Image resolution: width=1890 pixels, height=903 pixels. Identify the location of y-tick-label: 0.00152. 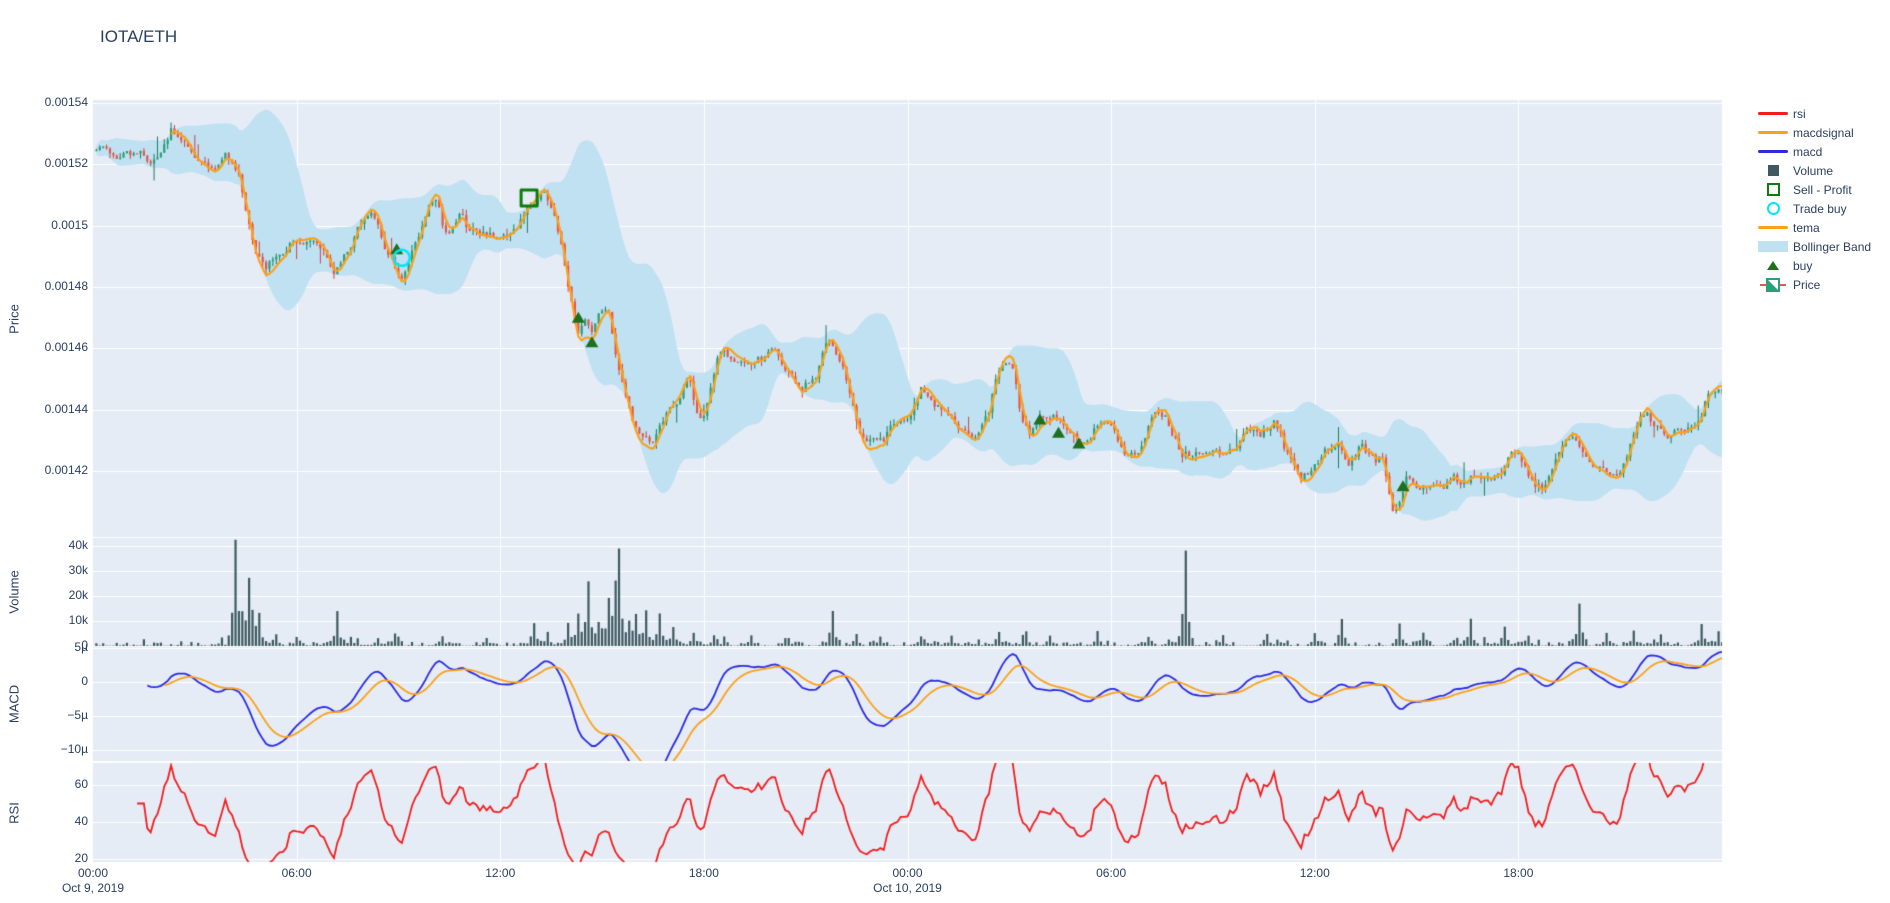
(66, 163).